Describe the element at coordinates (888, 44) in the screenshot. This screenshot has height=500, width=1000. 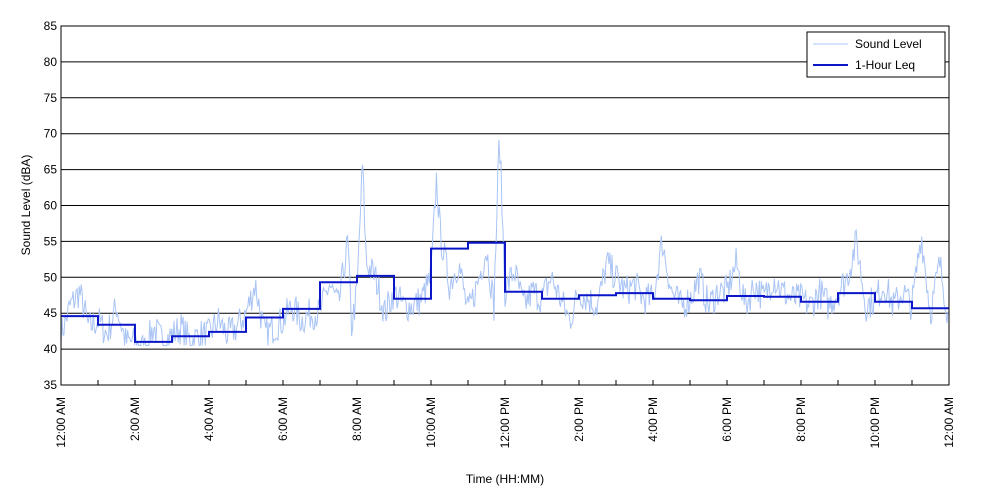
I see `legend-sound-level-label: Sound Level` at that location.